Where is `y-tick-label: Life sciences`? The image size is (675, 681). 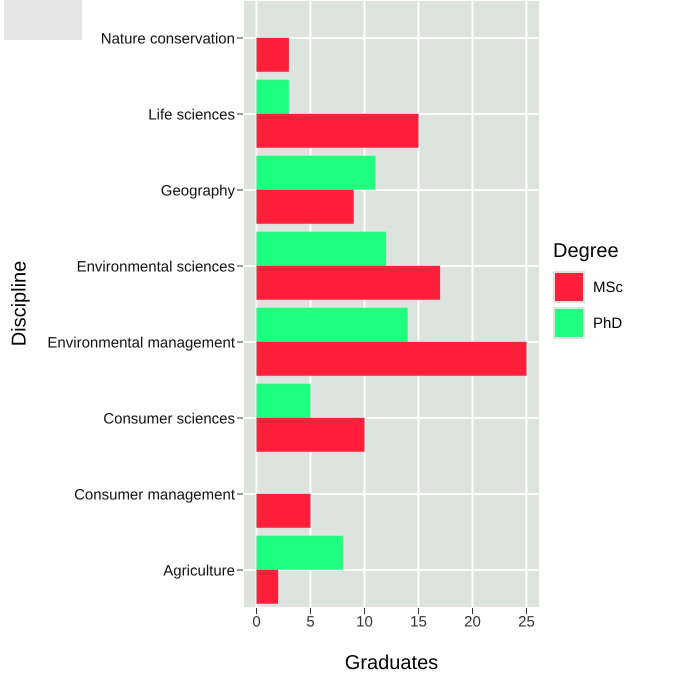
y-tick-label: Life sciences is located at coordinates (191, 115).